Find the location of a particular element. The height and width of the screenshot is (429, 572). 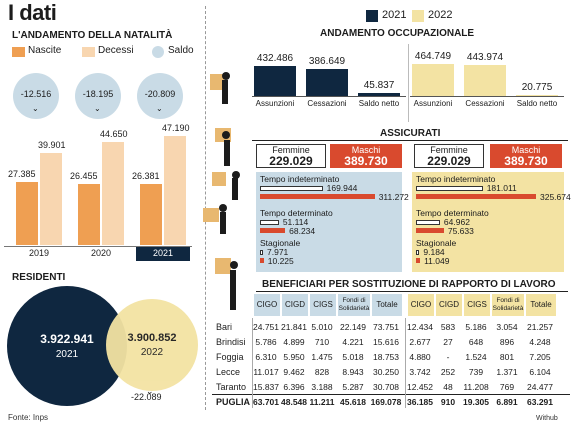

credit-note: Withub is located at coordinates (547, 418).